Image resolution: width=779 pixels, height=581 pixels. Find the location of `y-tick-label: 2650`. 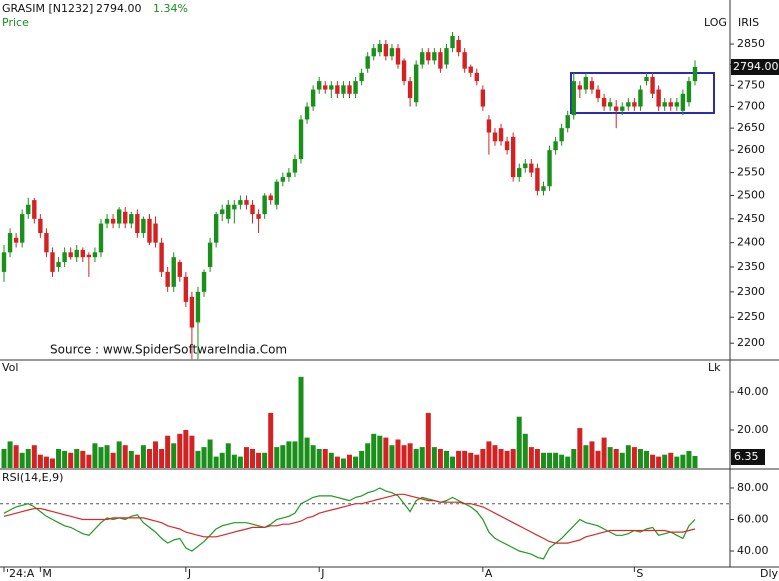

y-tick-label: 2650 is located at coordinates (751, 127).